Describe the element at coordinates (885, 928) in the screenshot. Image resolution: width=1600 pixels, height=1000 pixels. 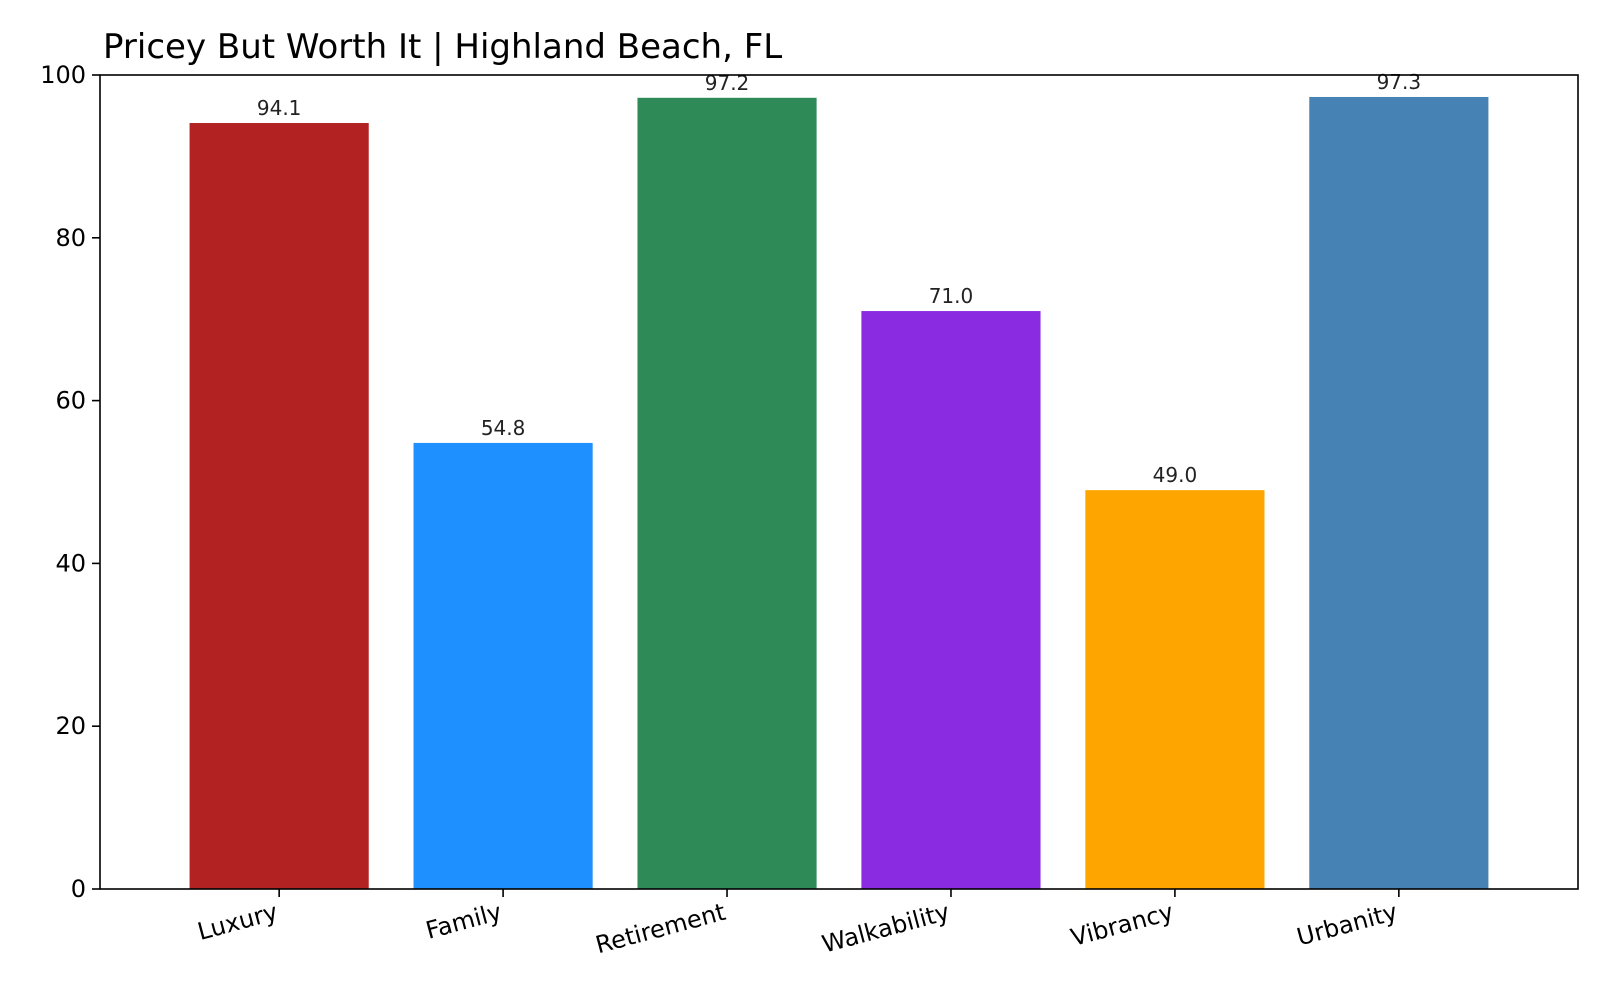
I see `x-tick-label-walkability: Walkability` at that location.